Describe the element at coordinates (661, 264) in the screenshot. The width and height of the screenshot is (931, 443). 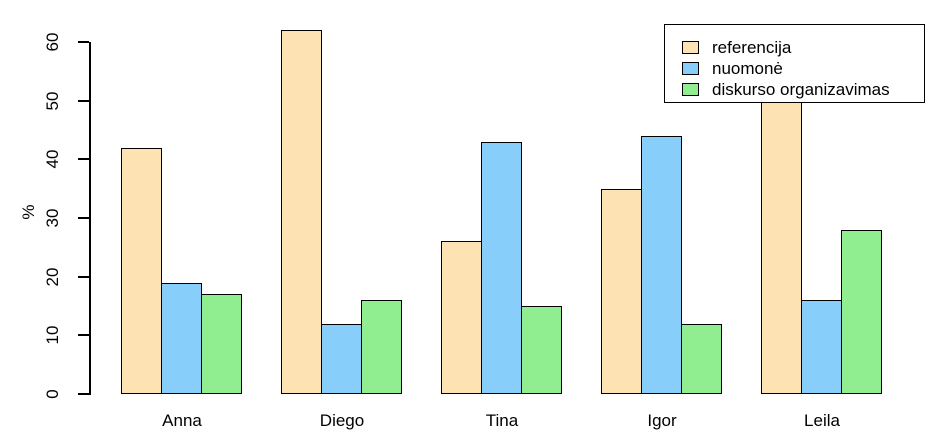
I see `bar-nuomone-igor` at that location.